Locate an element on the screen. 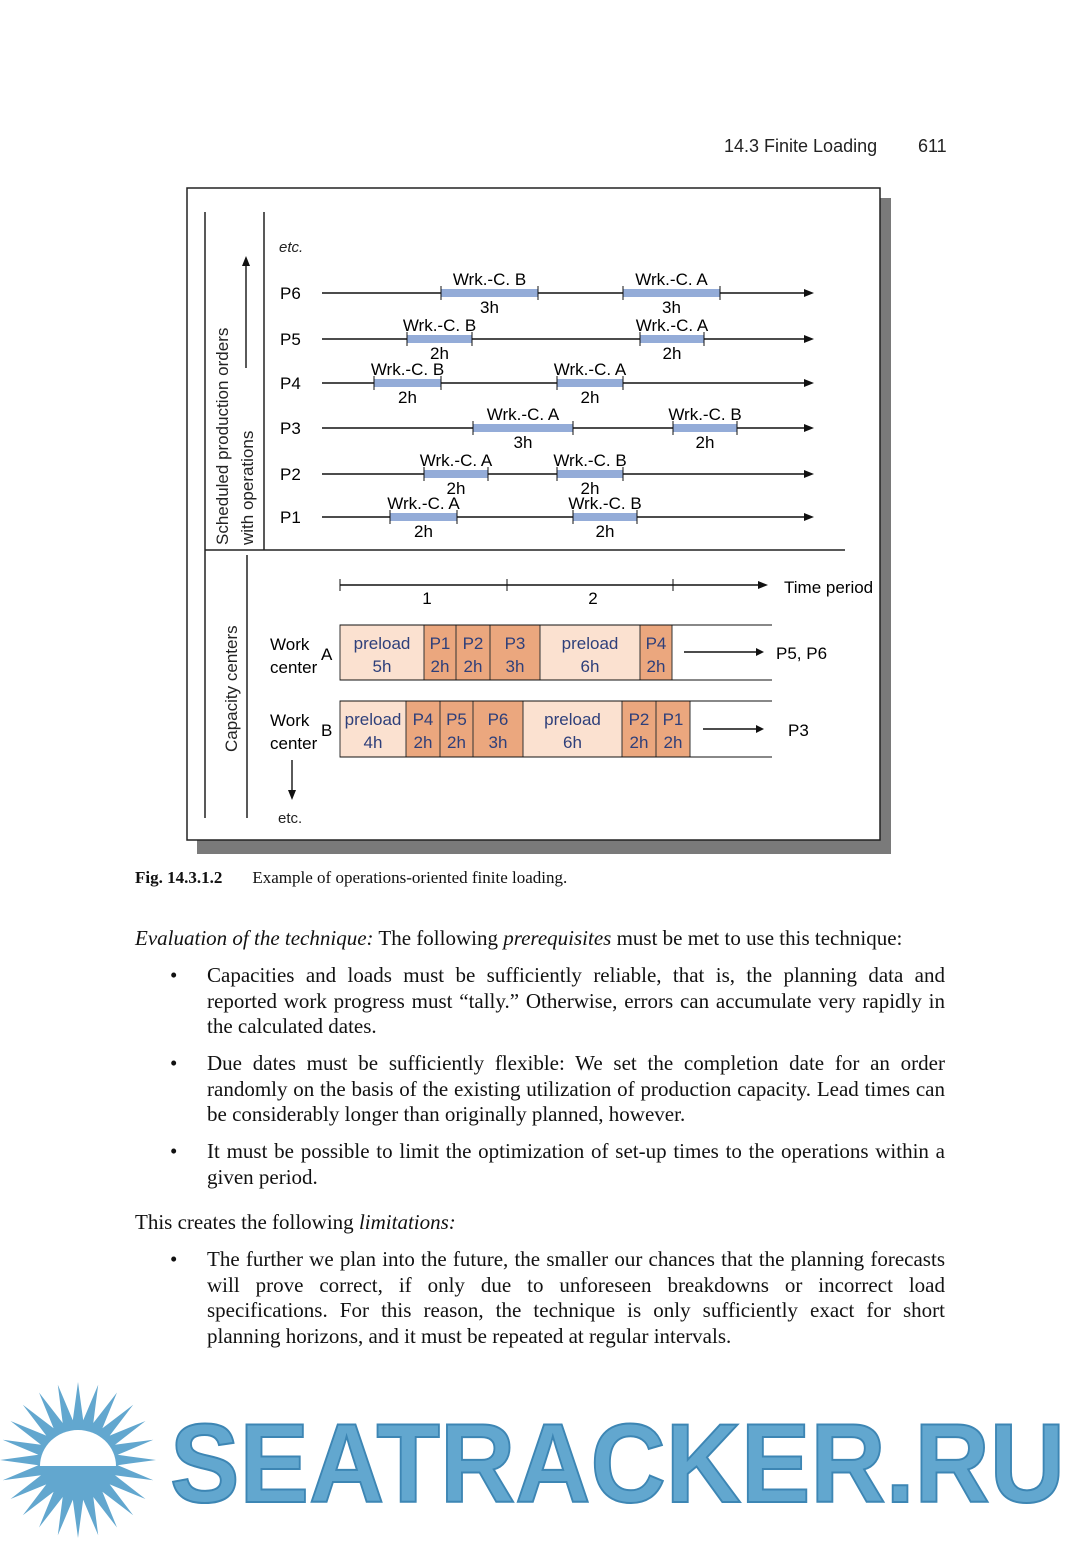 The width and height of the screenshot is (1080, 1541). period-label-1: 1 is located at coordinates (426, 598).